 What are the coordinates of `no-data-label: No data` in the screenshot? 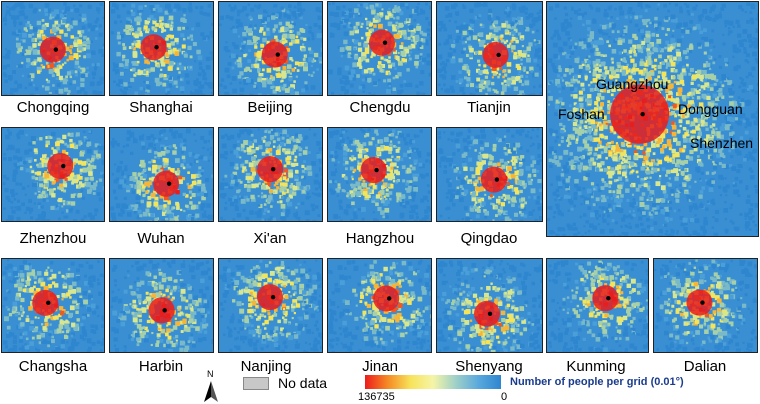 It's located at (303, 383).